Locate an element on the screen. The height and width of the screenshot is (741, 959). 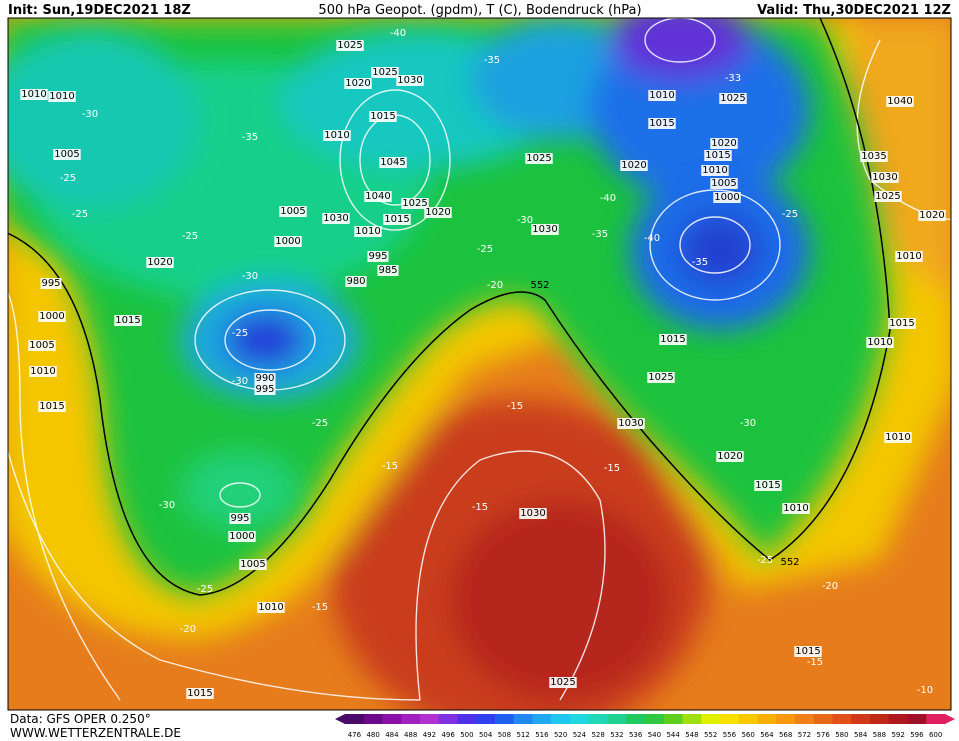
colorbar-label: 492 is located at coordinates (429, 735).